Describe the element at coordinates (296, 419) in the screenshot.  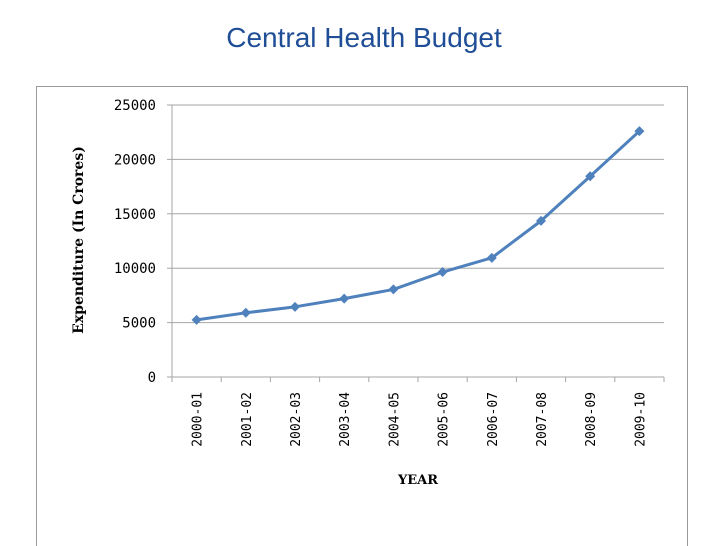
I see `x-tick-label: 2002-03` at that location.